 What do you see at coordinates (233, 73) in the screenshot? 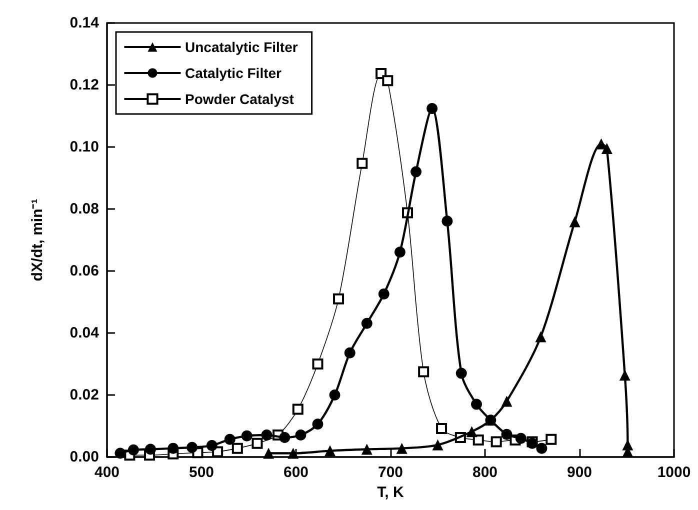
I see `legend-label: Catalytic Filter` at bounding box center [233, 73].